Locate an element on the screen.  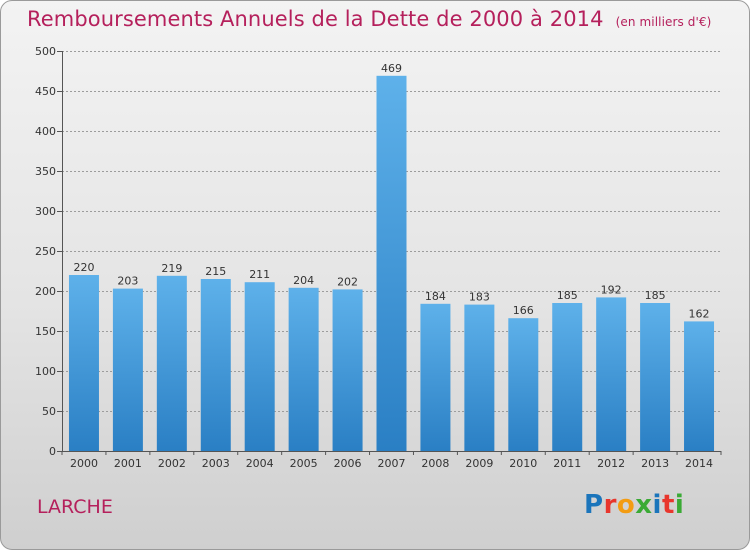
data-label: 166 is located at coordinates (523, 310).